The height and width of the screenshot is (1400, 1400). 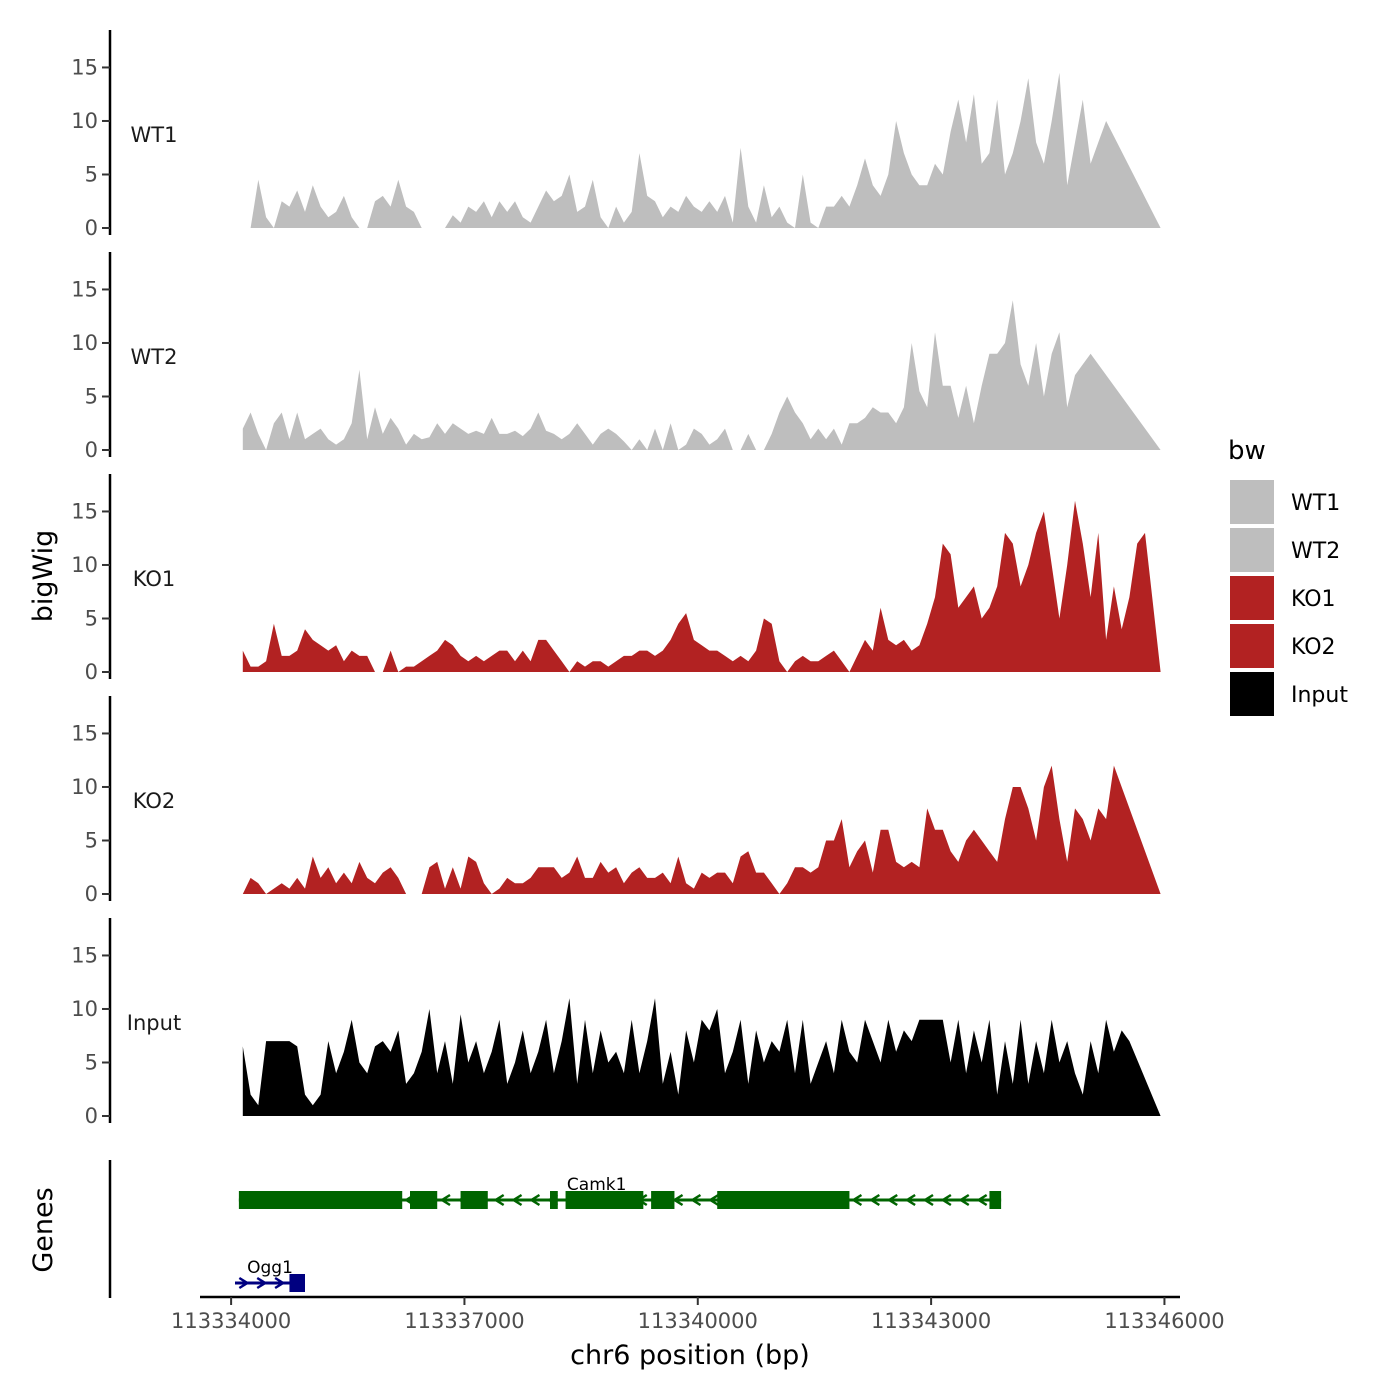 I want to click on track-label: WT1, so click(x=154, y=135).